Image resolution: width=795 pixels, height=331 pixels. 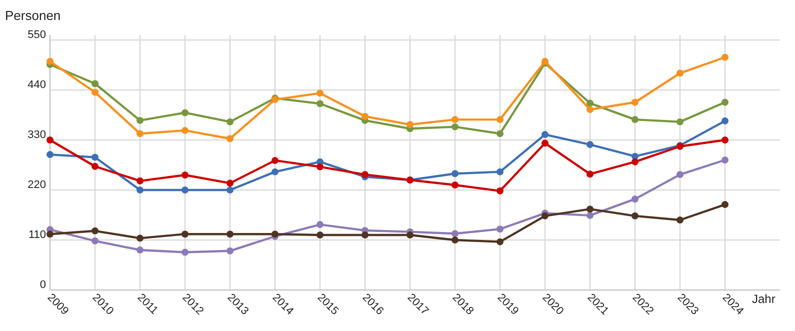 I want to click on y-tick-label: 110, so click(x=37, y=235).